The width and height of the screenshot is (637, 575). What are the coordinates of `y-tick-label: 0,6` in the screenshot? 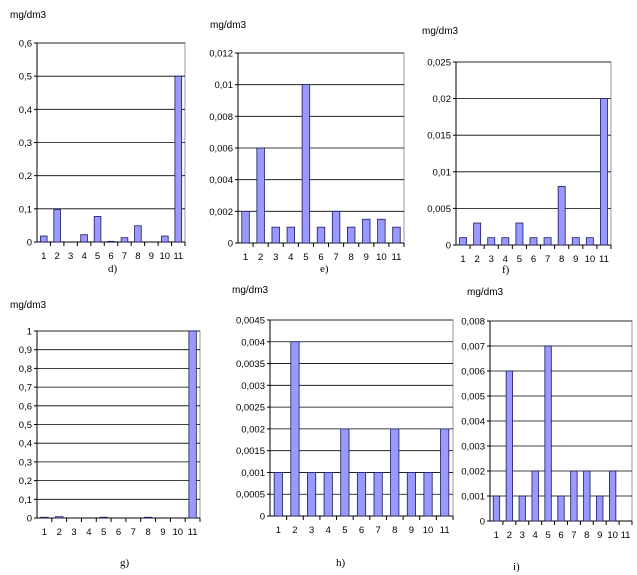 It's located at (25, 406).